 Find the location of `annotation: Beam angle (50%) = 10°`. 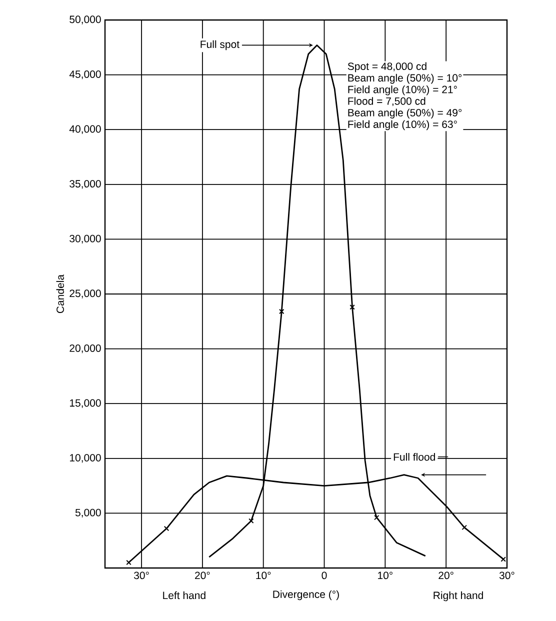

annotation: Beam angle (50%) = 10° is located at coordinates (405, 79).